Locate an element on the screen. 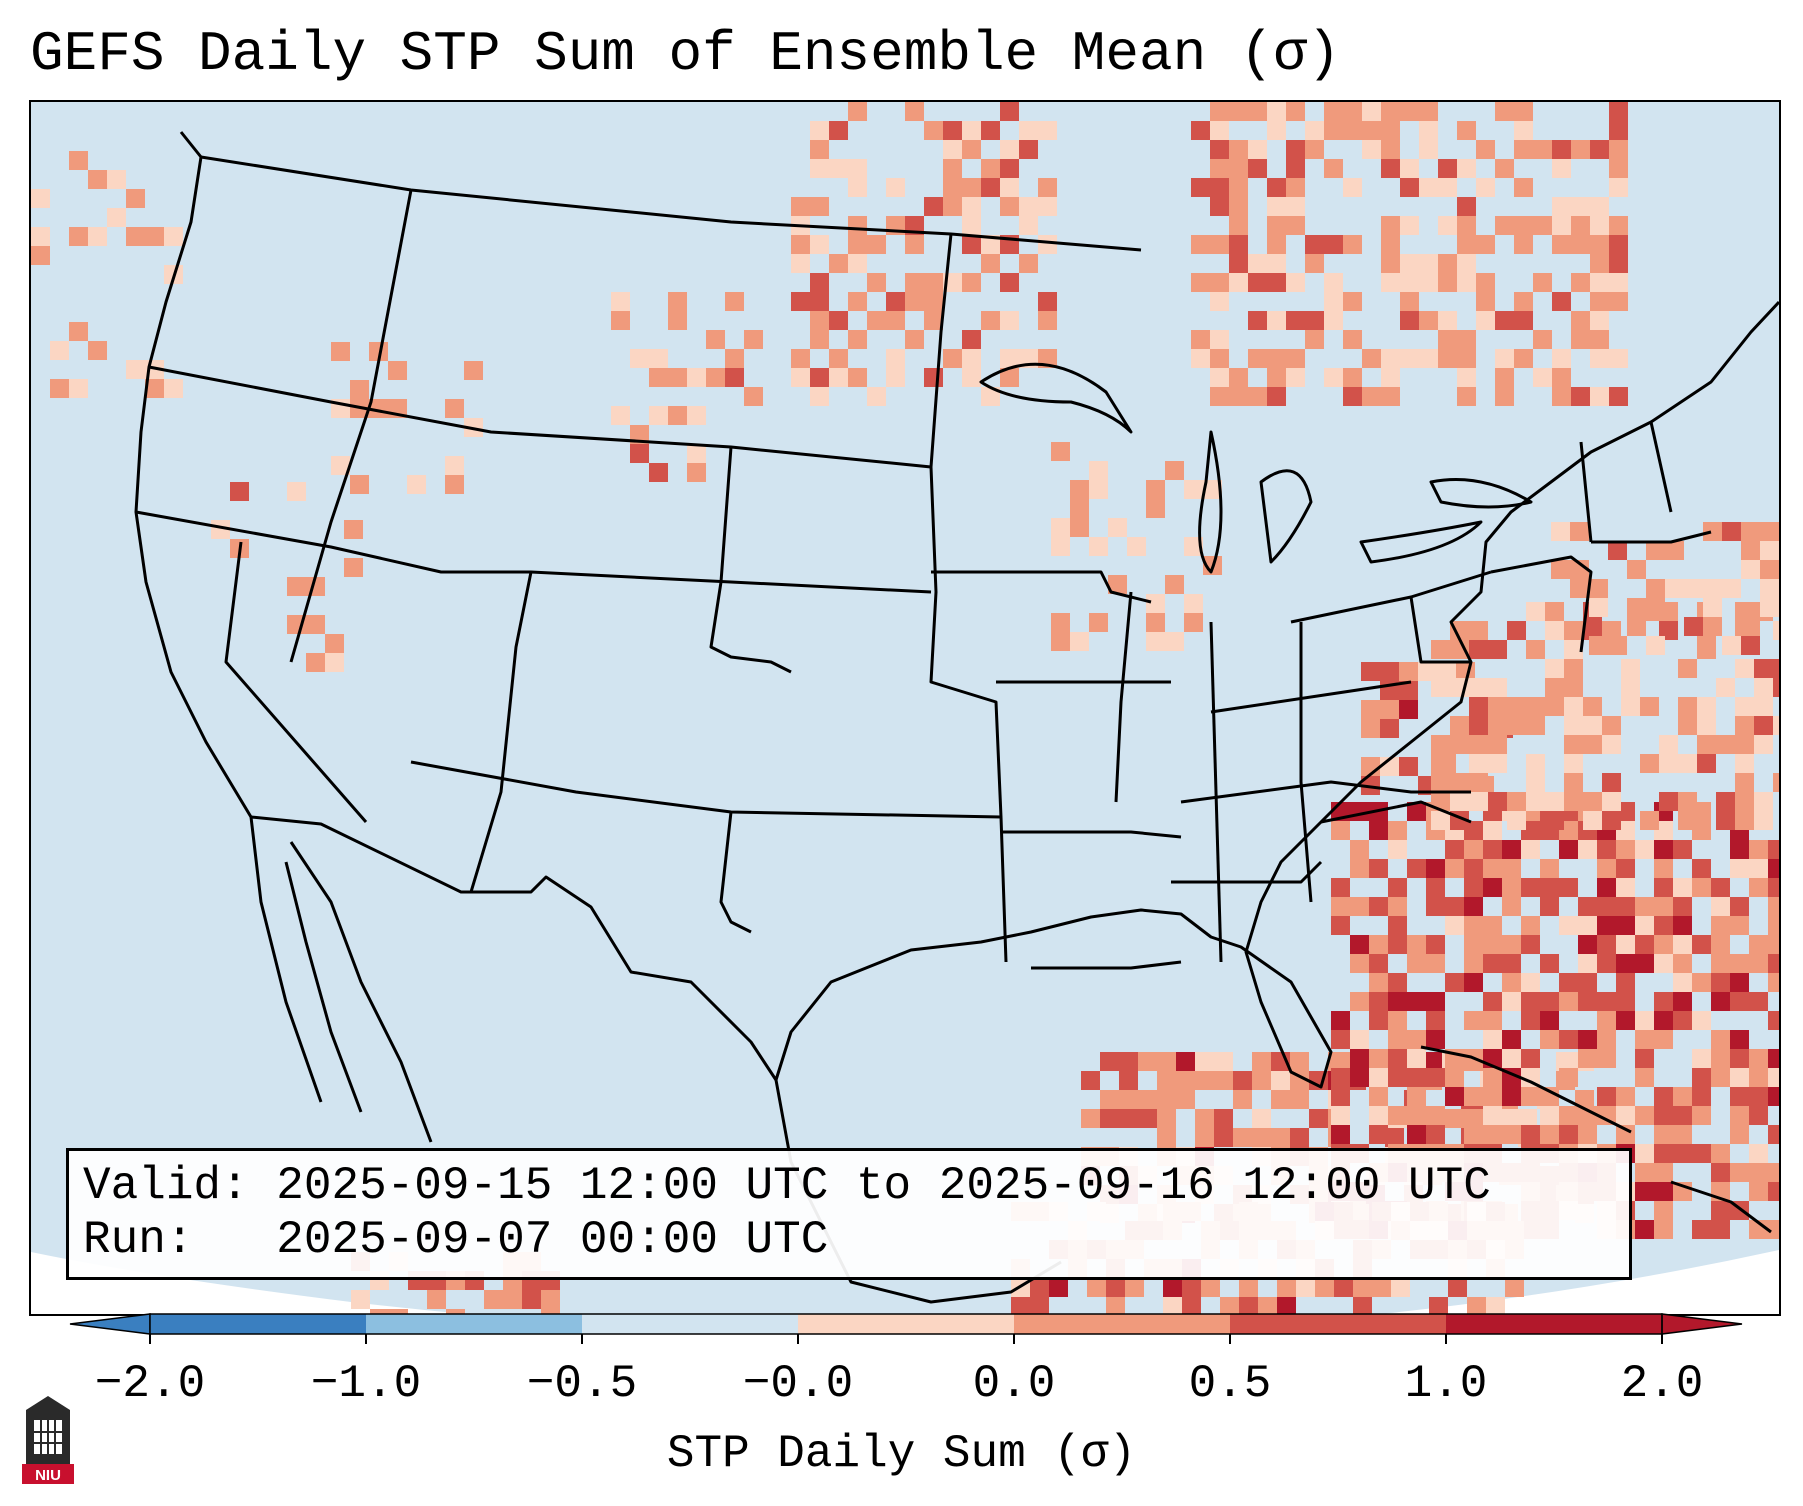 This screenshot has width=1803, height=1506. colorbar-tick-label: −1.0 is located at coordinates (366, 1384).